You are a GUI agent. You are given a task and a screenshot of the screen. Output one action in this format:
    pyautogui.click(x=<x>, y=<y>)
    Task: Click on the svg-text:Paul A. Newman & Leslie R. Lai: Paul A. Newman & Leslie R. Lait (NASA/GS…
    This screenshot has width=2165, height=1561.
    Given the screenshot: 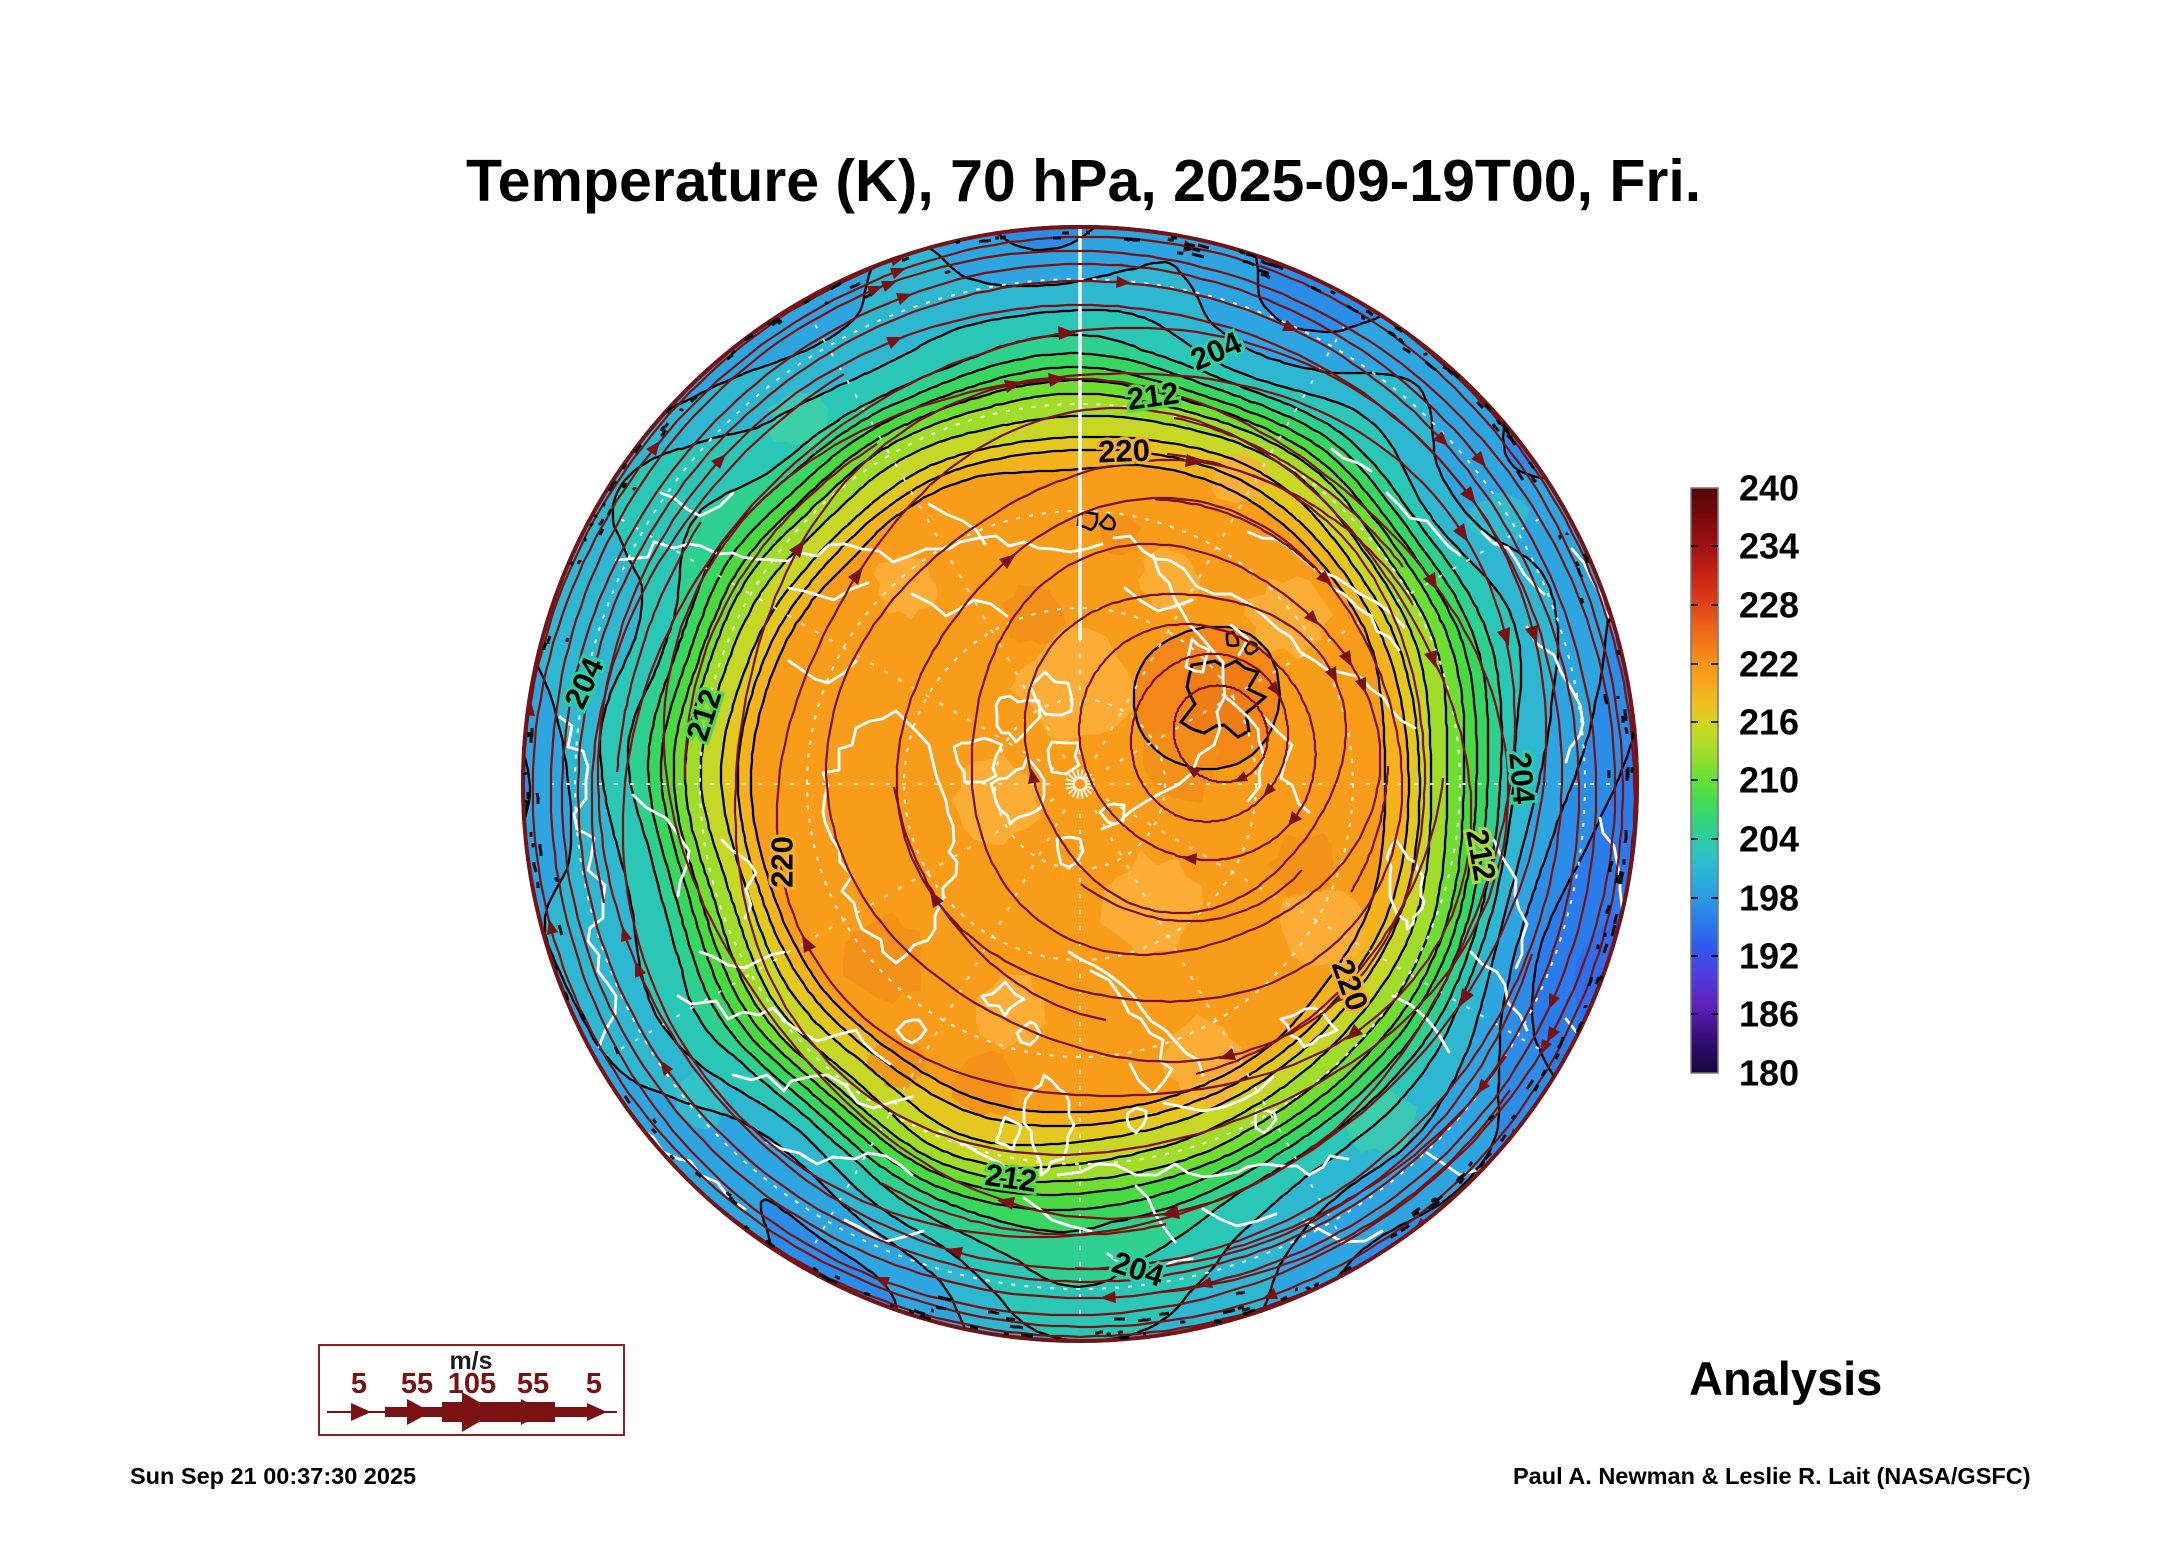 What is the action you would take?
    pyautogui.click(x=1772, y=1476)
    